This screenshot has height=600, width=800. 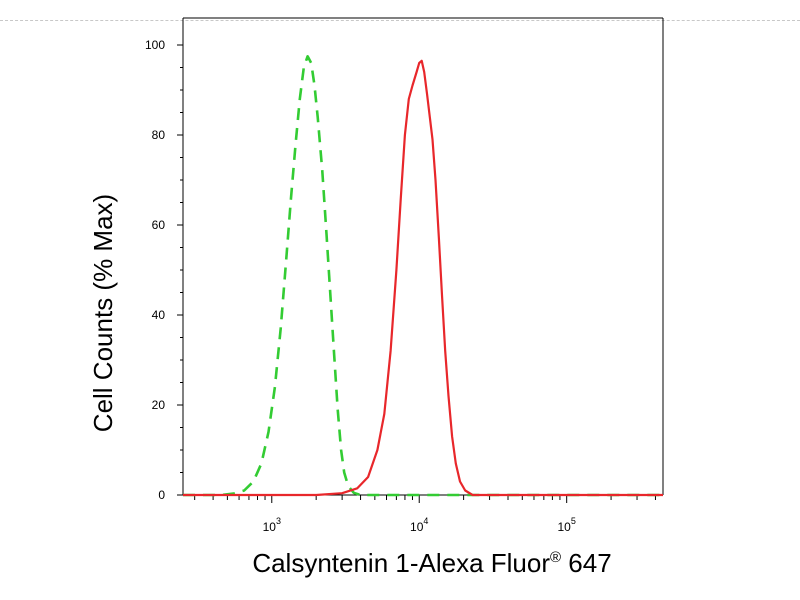 I want to click on y-tick-label: 100, so click(x=155, y=45).